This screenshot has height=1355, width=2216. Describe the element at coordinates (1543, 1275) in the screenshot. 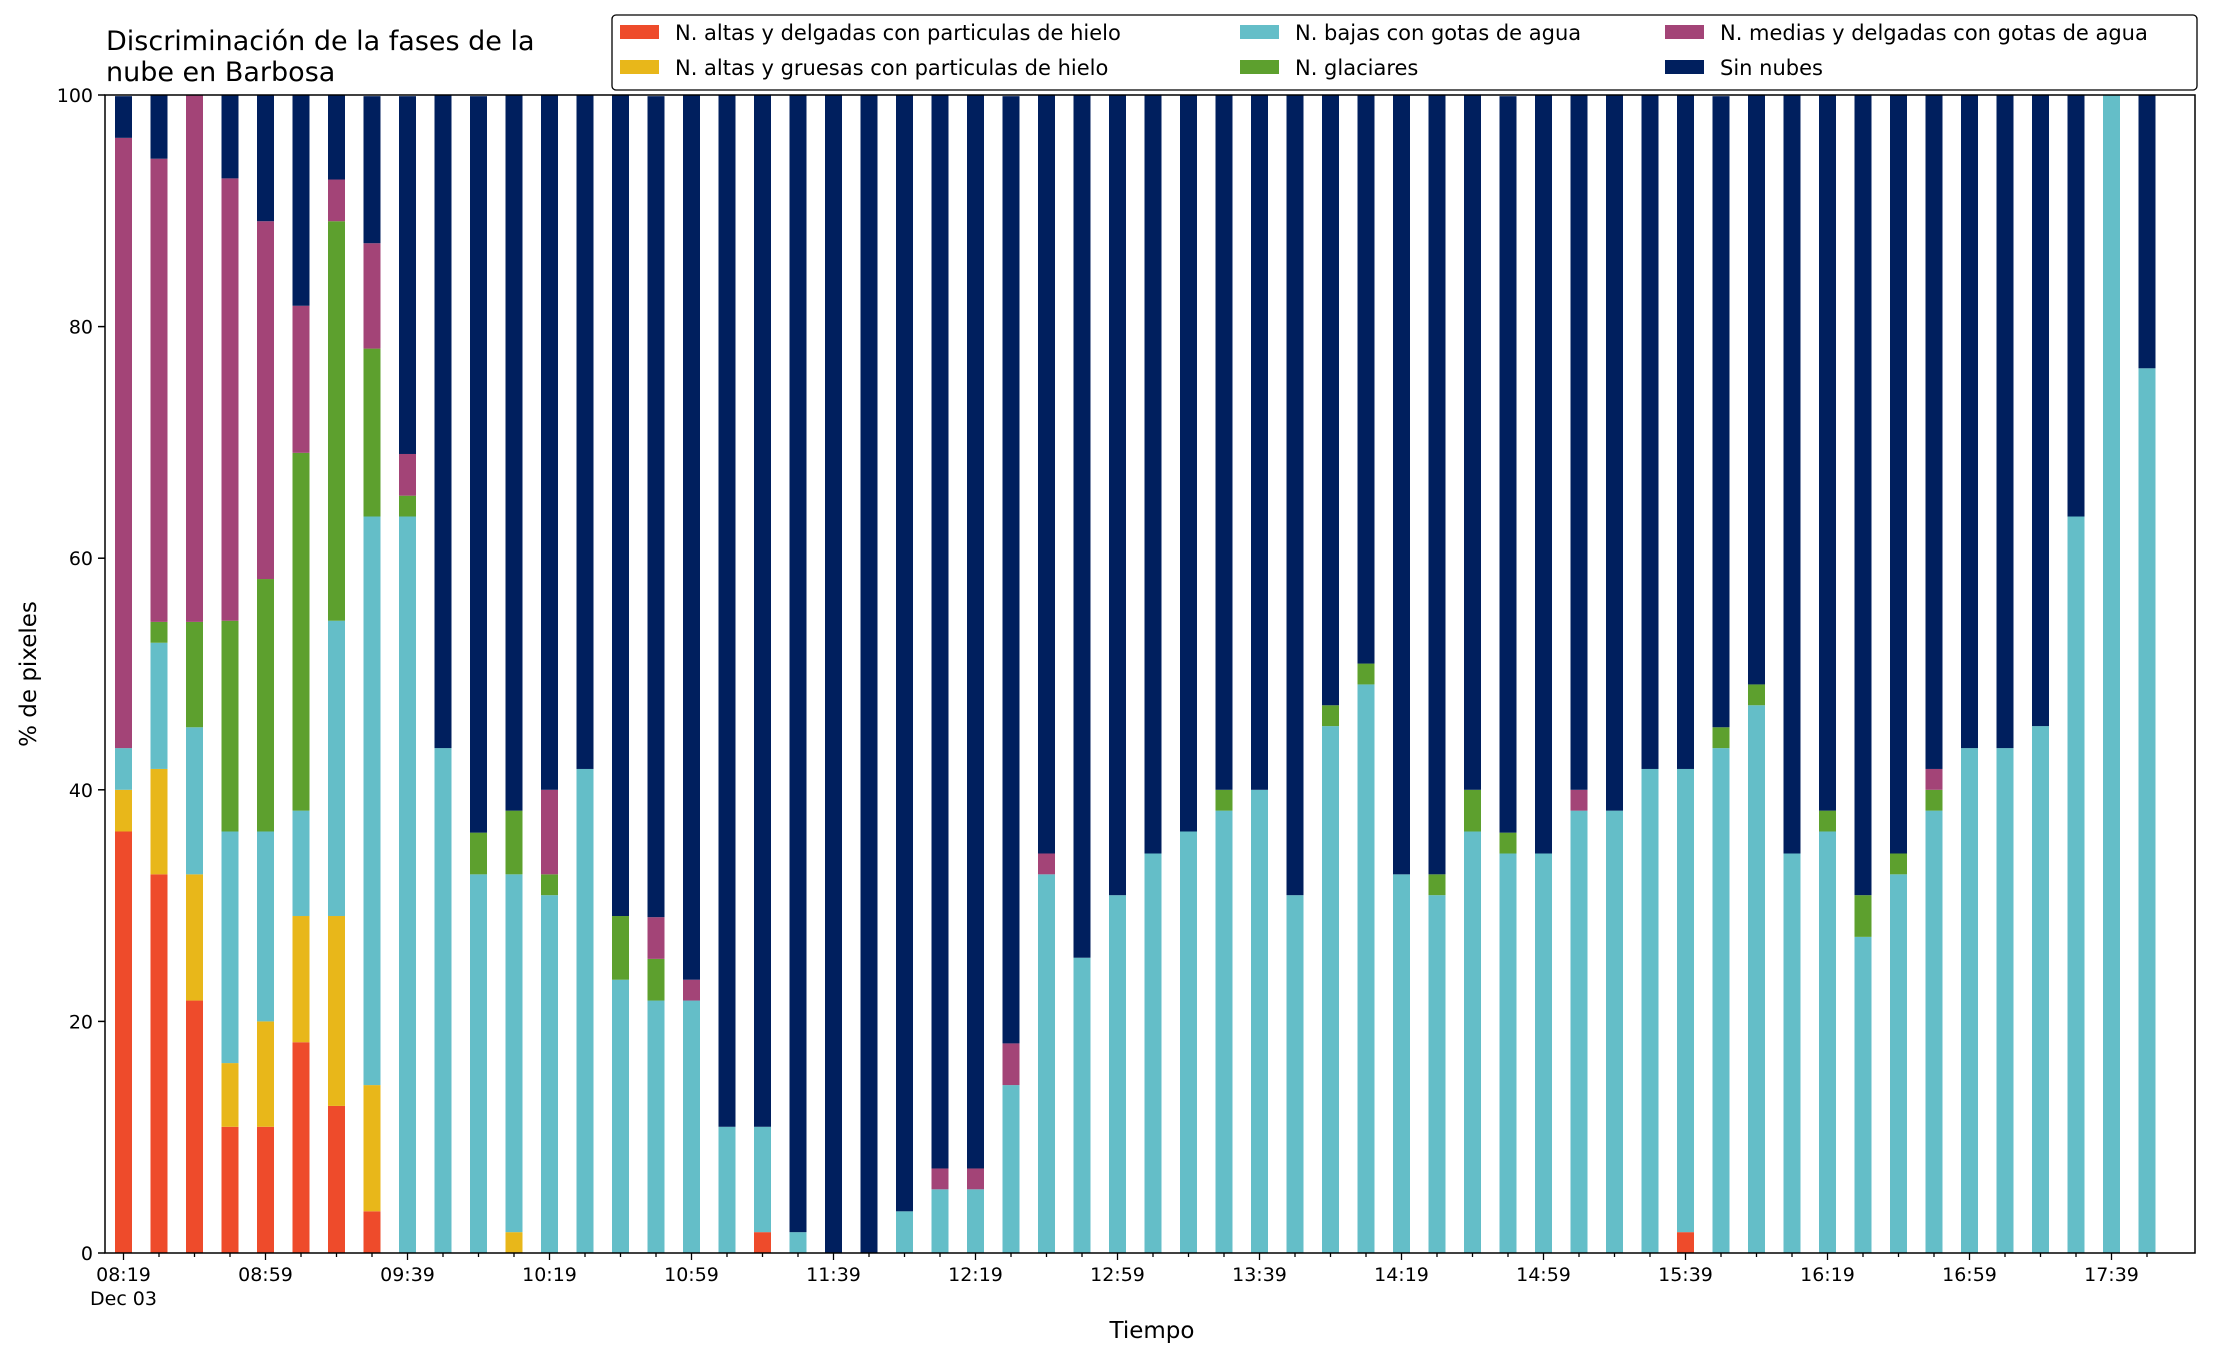

I see `x-tick-label: 14:59` at that location.